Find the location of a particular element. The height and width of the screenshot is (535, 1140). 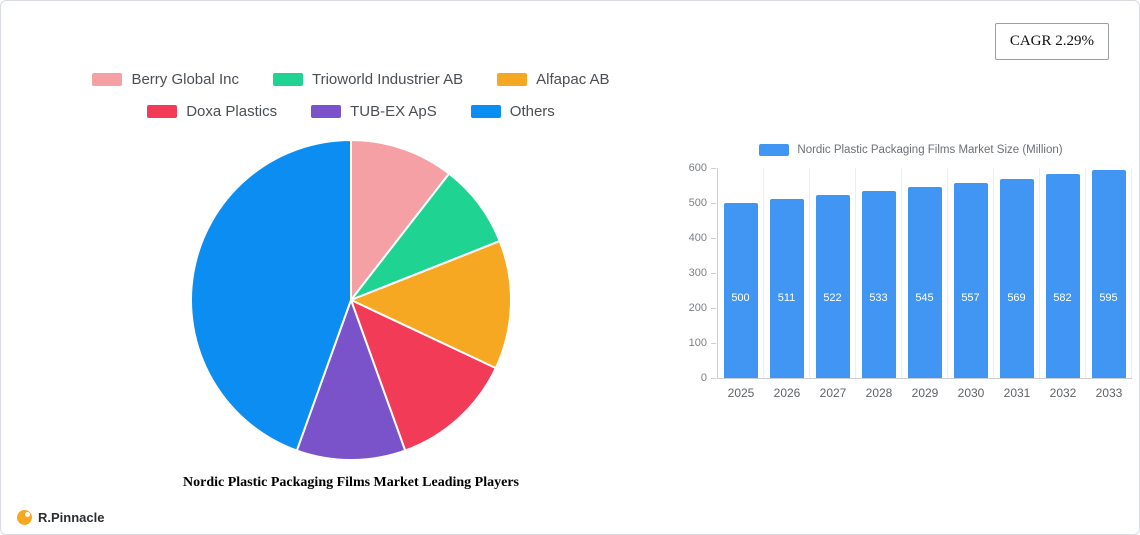

pie-slice-berry-global-inc is located at coordinates (400, 220).